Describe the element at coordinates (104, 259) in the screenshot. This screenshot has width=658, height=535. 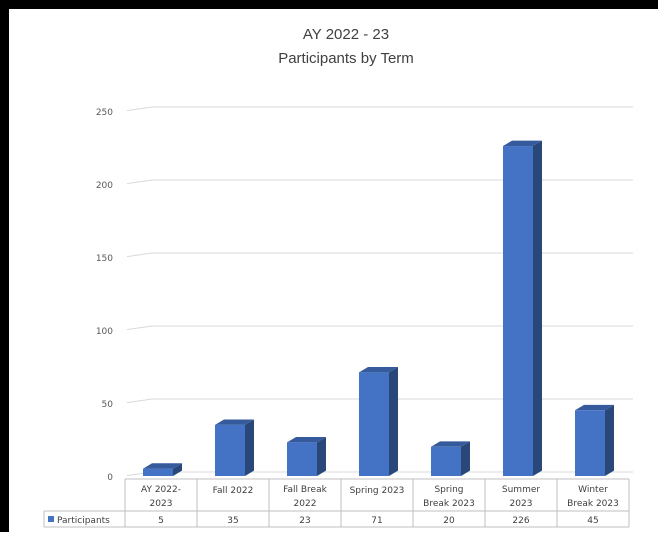
I see `y-tick-label: 150` at that location.